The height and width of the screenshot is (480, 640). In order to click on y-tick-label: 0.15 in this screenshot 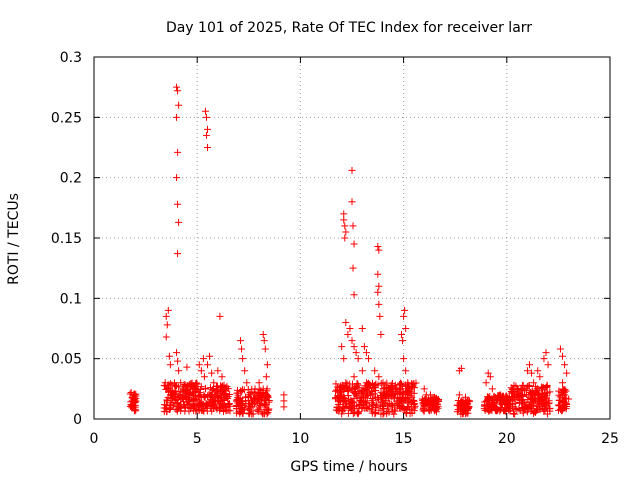, I will do `click(66, 239)`.